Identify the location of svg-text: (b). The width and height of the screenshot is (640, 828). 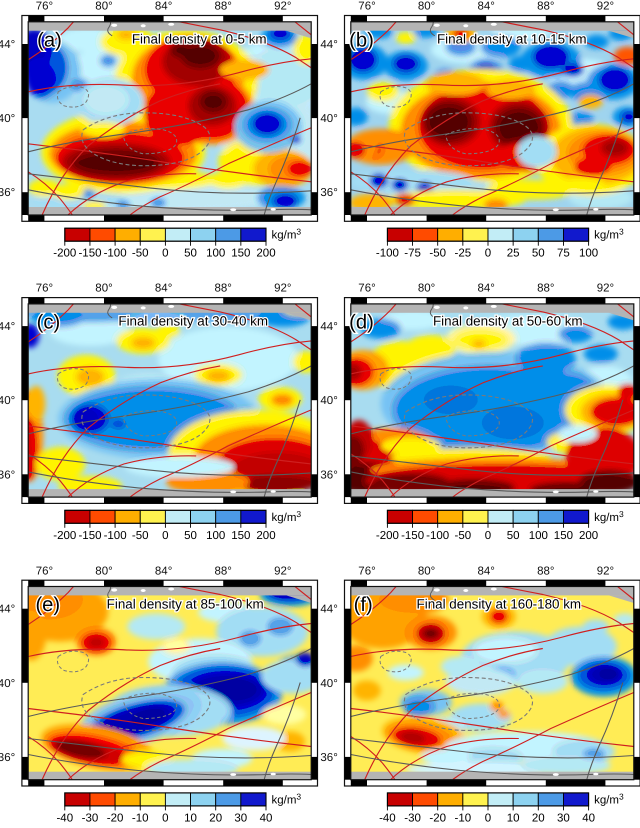
(361, 40).